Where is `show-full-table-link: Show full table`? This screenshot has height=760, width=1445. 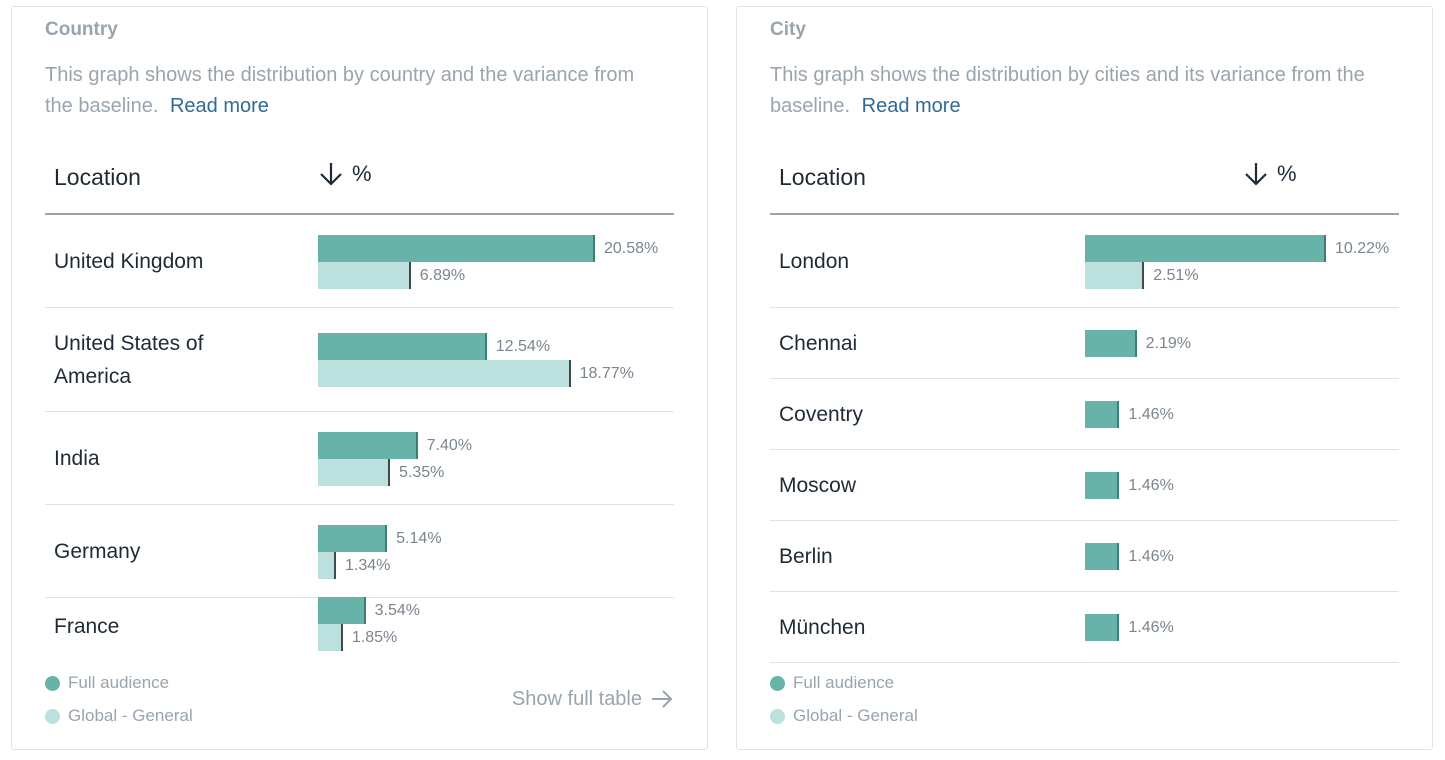
show-full-table-link: Show full table is located at coordinates (593, 699).